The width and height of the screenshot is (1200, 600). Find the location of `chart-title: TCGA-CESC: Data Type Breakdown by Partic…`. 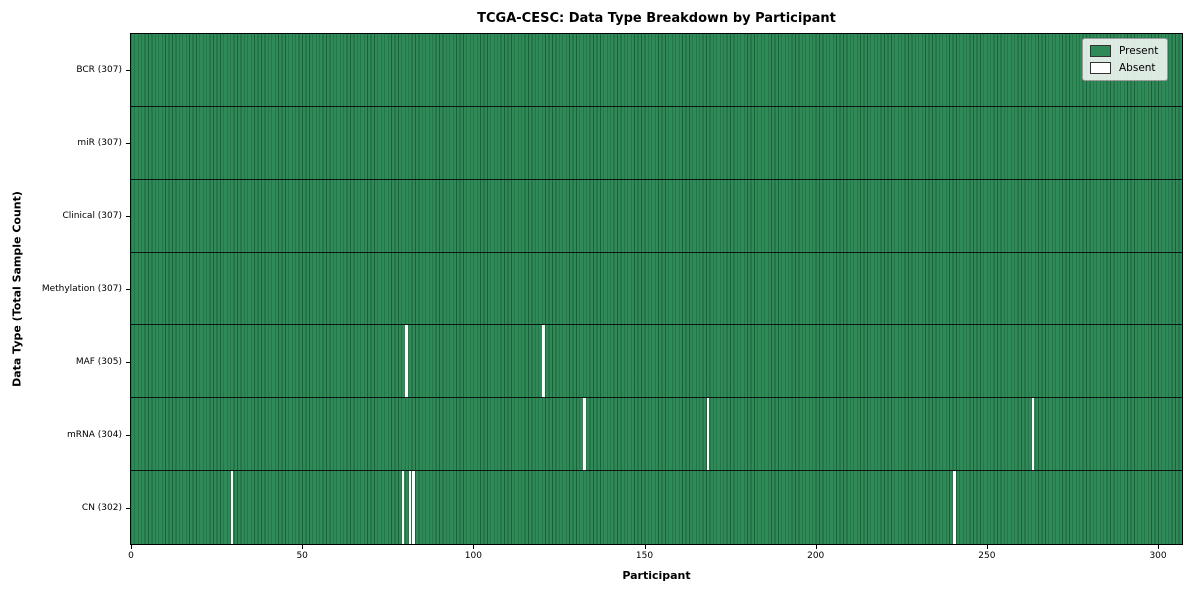

chart-title: TCGA-CESC: Data Type Breakdown by Partic… is located at coordinates (656, 18).